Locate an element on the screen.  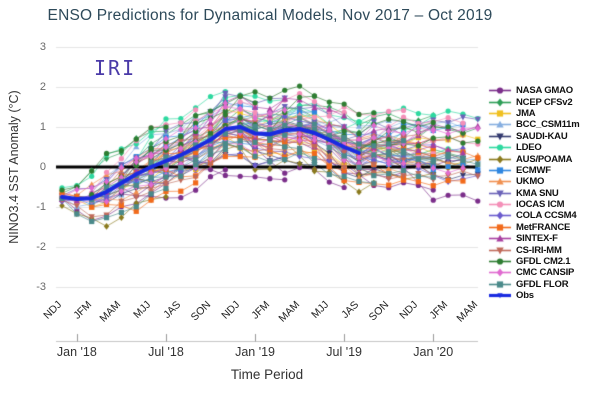
legend-label: Obs is located at coordinates (525, 296).